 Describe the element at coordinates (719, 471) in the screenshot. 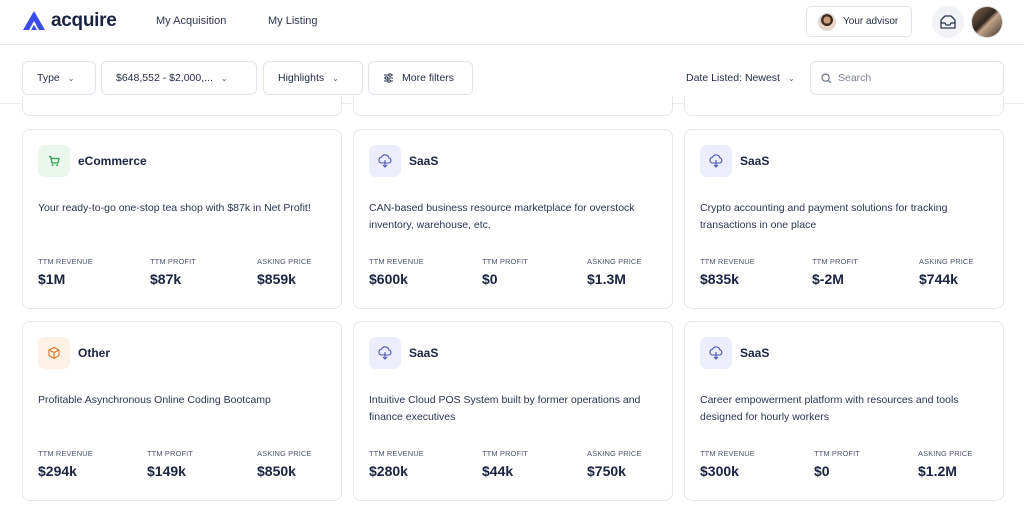

I see `metric-value: $300k` at that location.